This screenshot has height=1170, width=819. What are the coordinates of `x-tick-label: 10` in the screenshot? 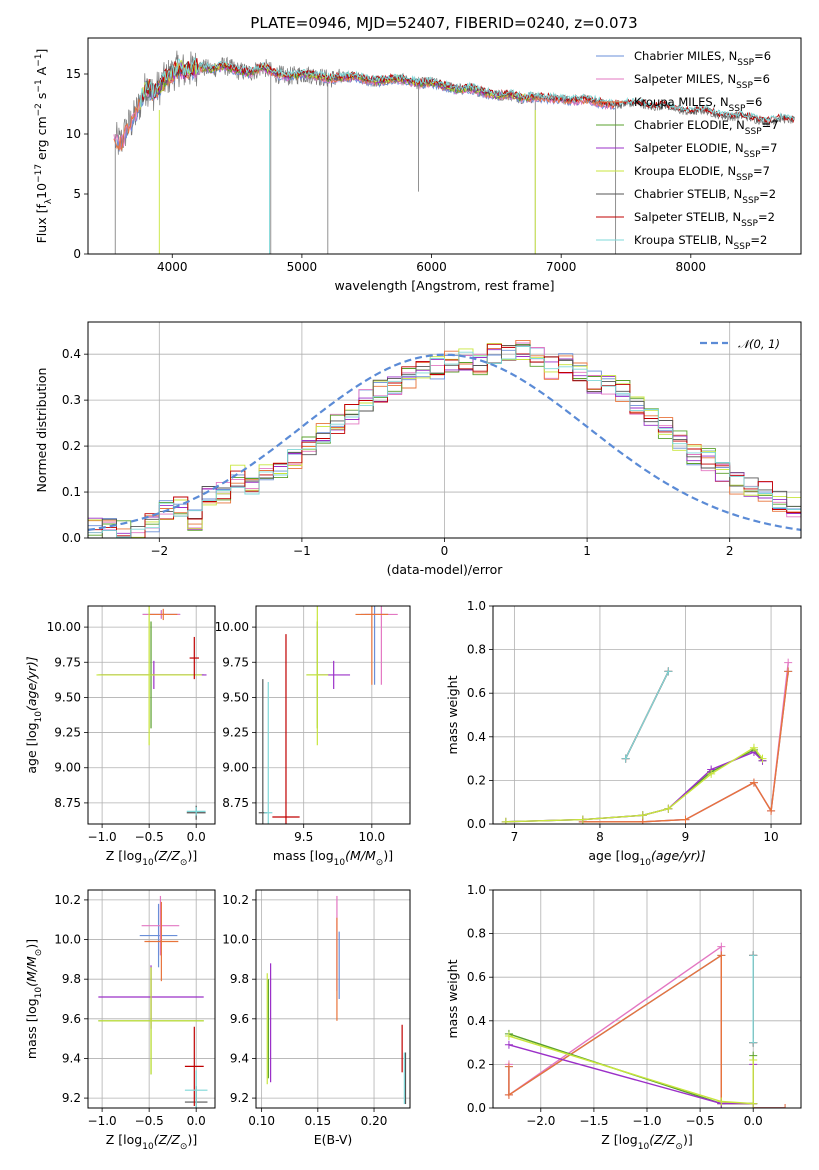 It's located at (770, 837).